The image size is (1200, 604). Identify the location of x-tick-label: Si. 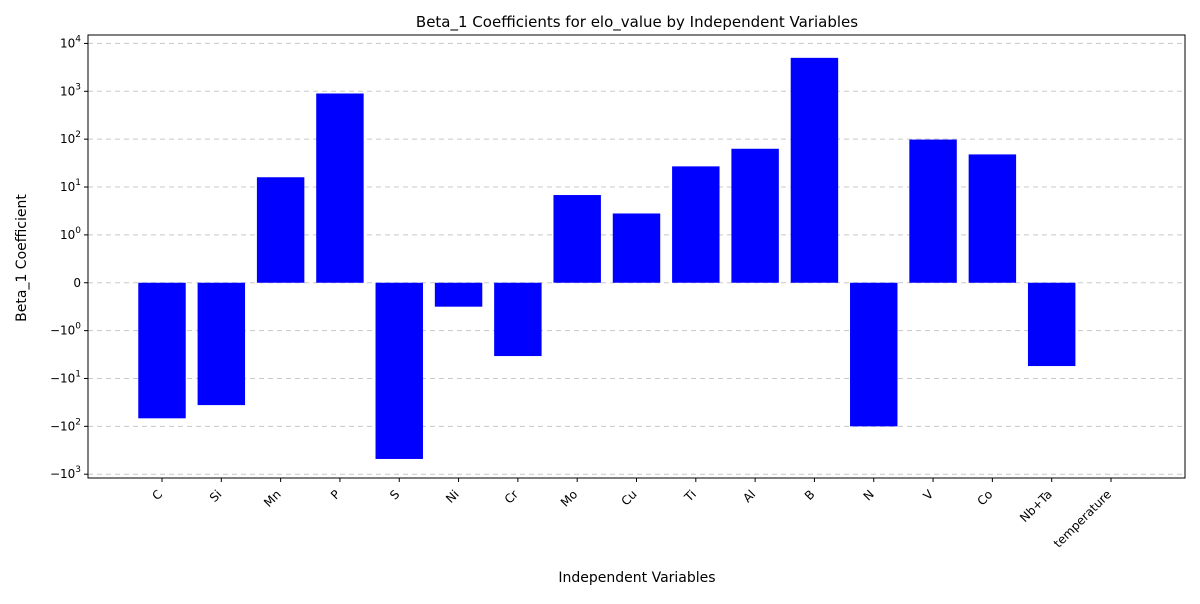
(216, 496).